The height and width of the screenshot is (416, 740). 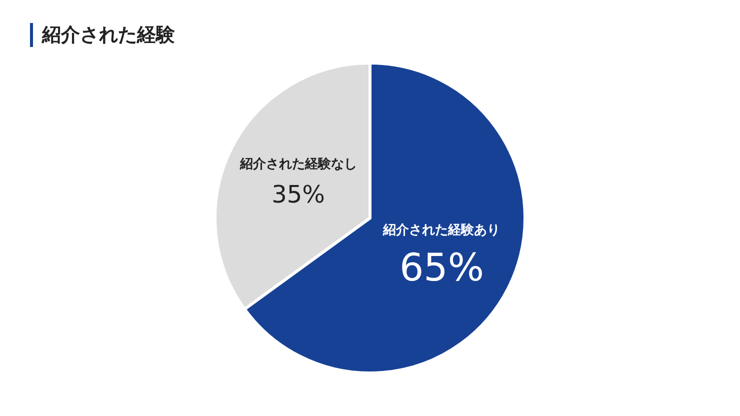 I want to click on slice-label: 紹介された経験なし, so click(x=297, y=164).